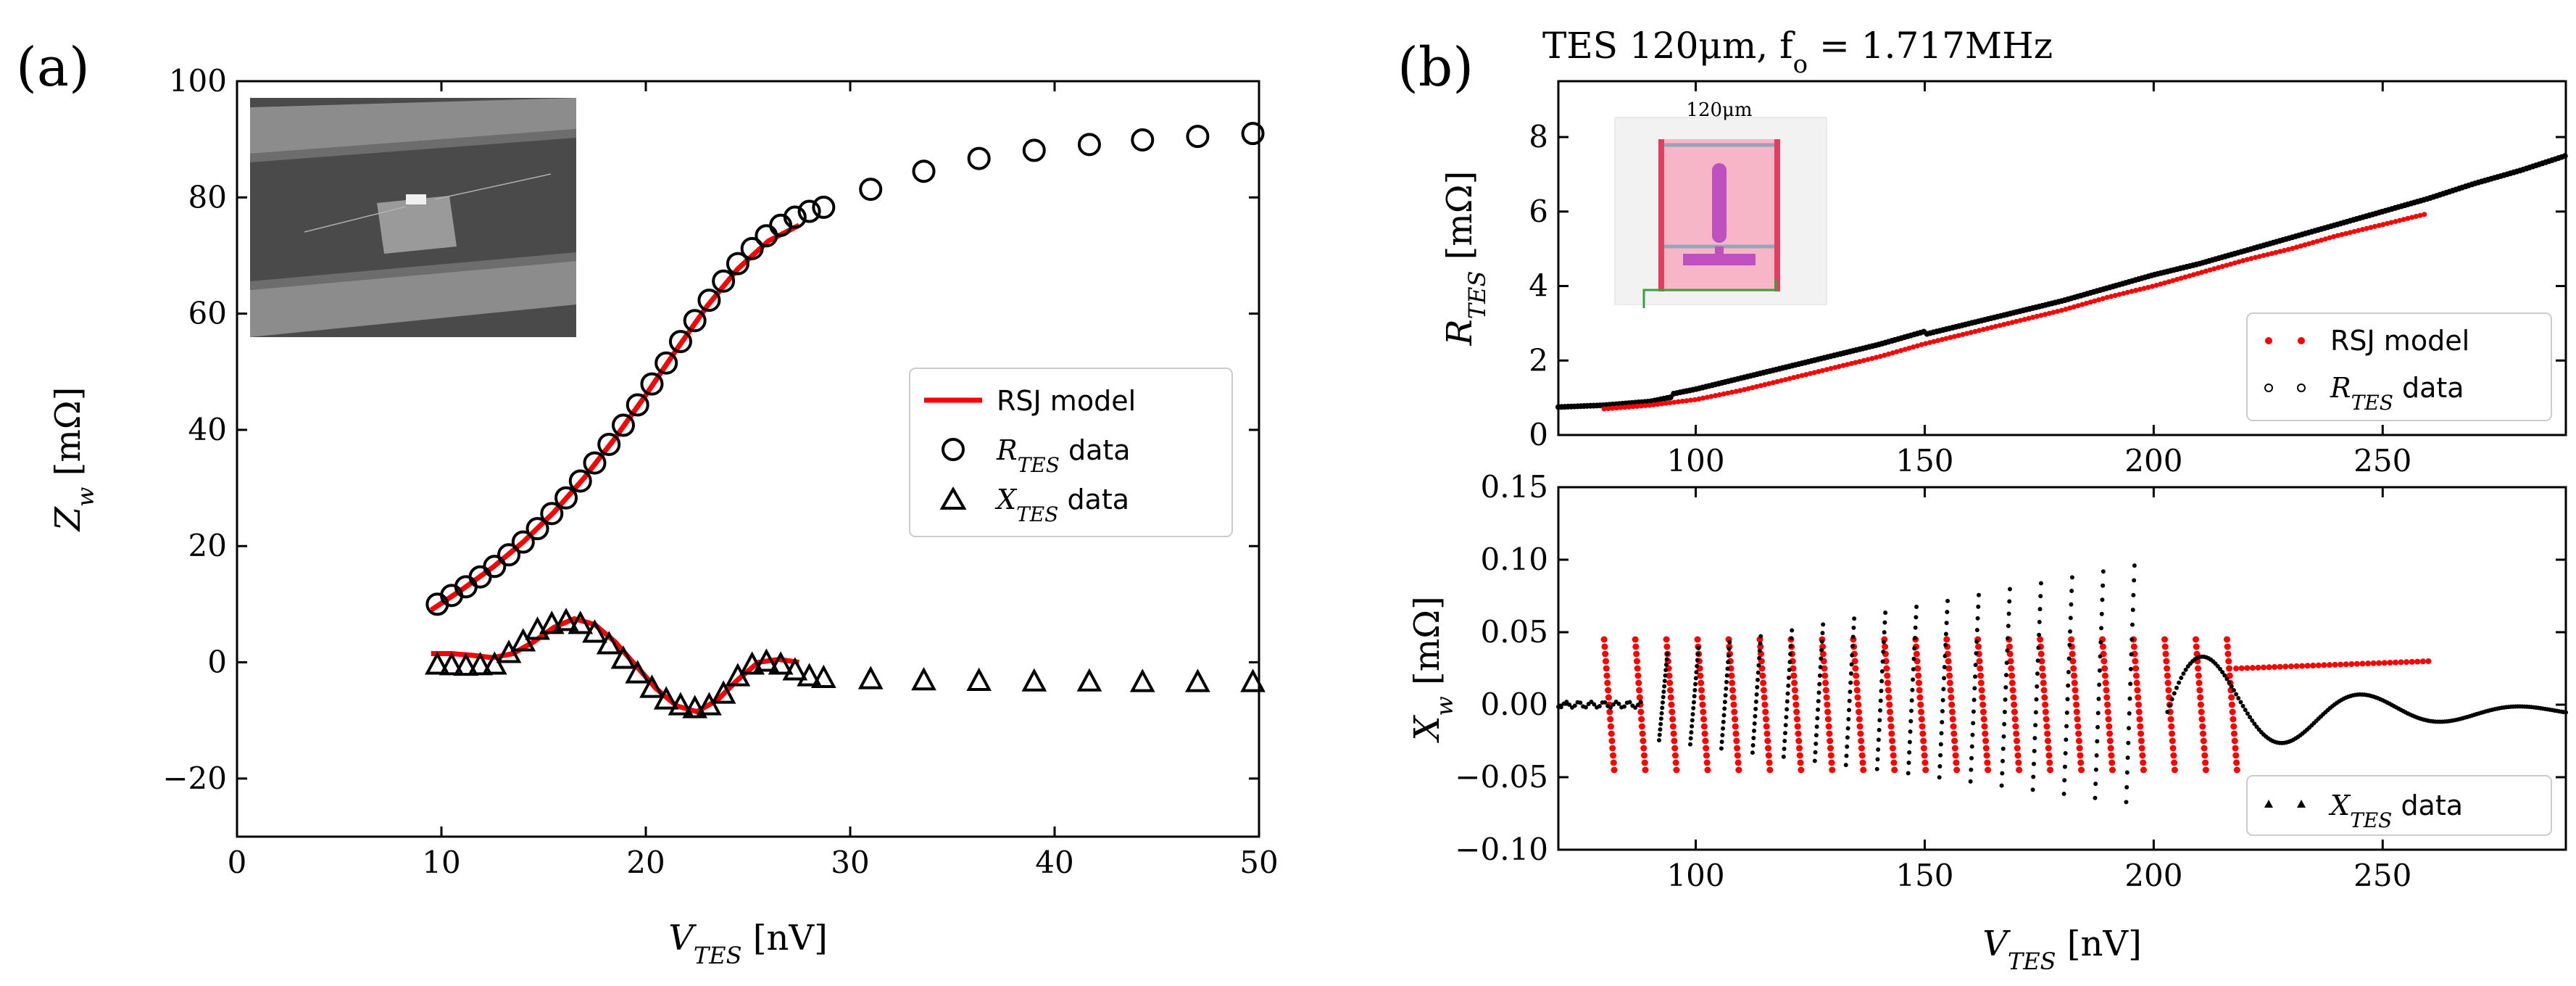 Image resolution: width=2576 pixels, height=986 pixels. I want to click on y-tick-label: −0.10, so click(1501, 850).